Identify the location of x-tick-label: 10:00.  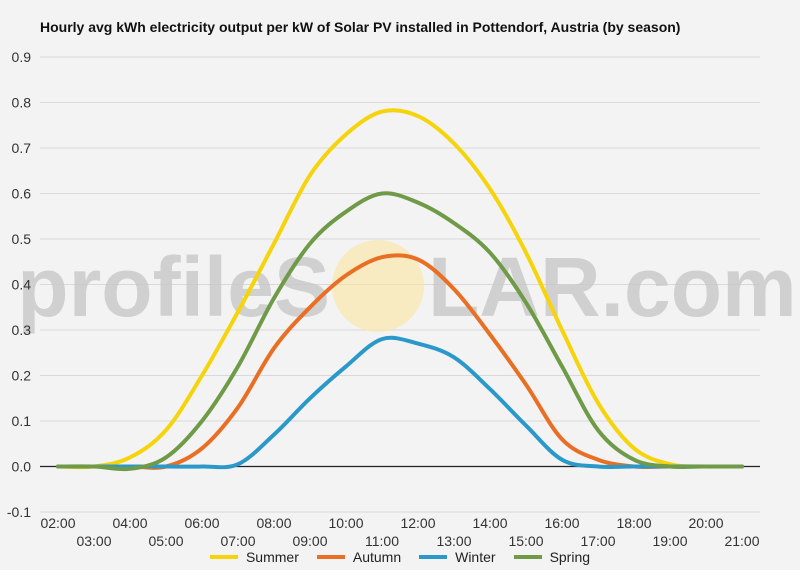
(345, 523).